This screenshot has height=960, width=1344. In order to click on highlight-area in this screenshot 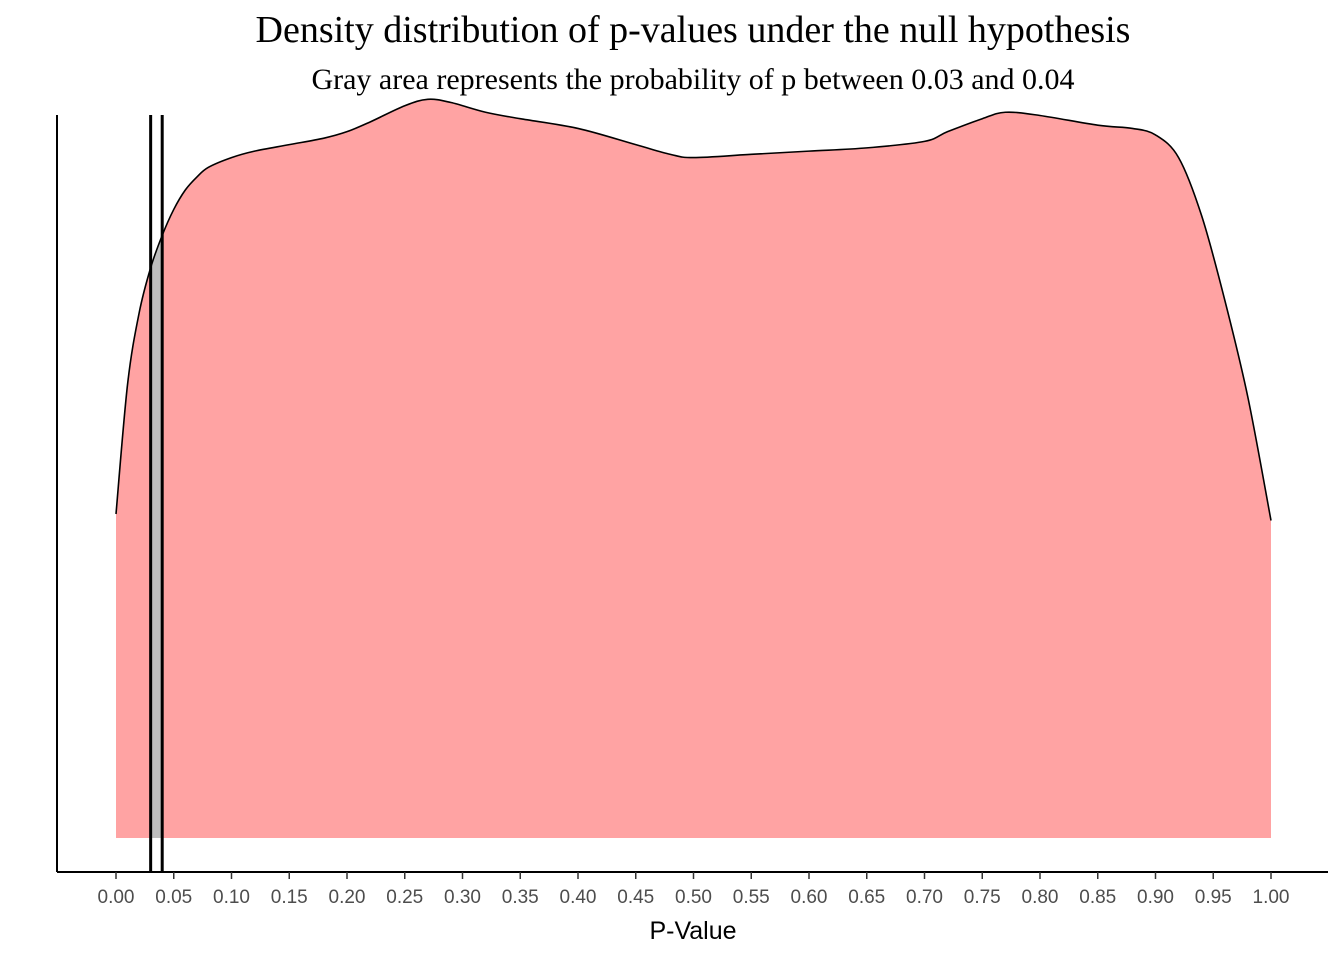, I will do `click(156, 536)`.